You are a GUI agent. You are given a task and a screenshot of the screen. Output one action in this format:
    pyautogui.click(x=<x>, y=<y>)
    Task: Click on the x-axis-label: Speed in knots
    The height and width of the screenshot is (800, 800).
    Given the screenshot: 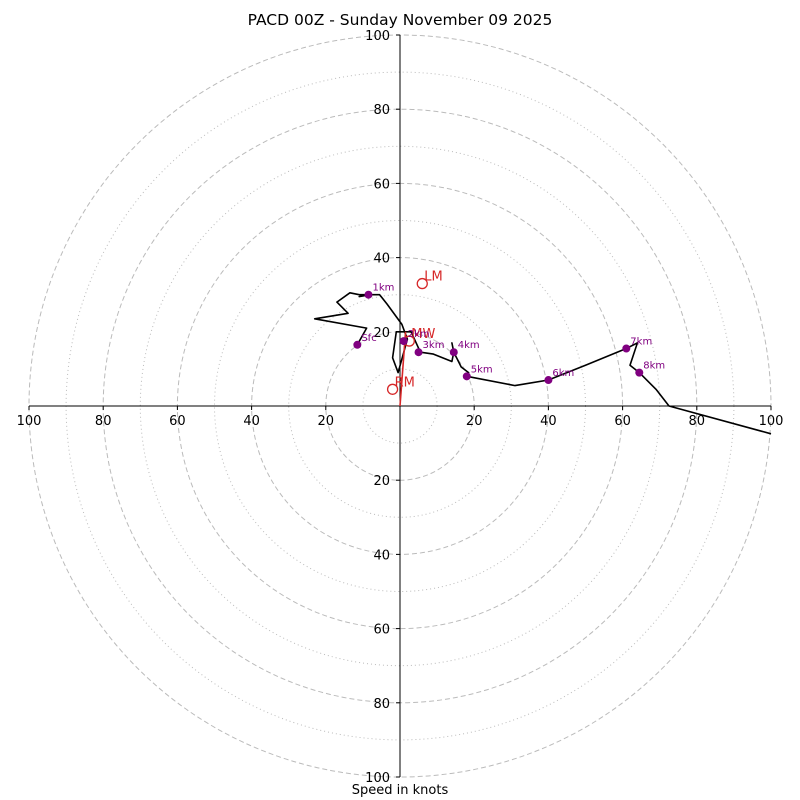 What is the action you would take?
    pyautogui.click(x=400, y=790)
    